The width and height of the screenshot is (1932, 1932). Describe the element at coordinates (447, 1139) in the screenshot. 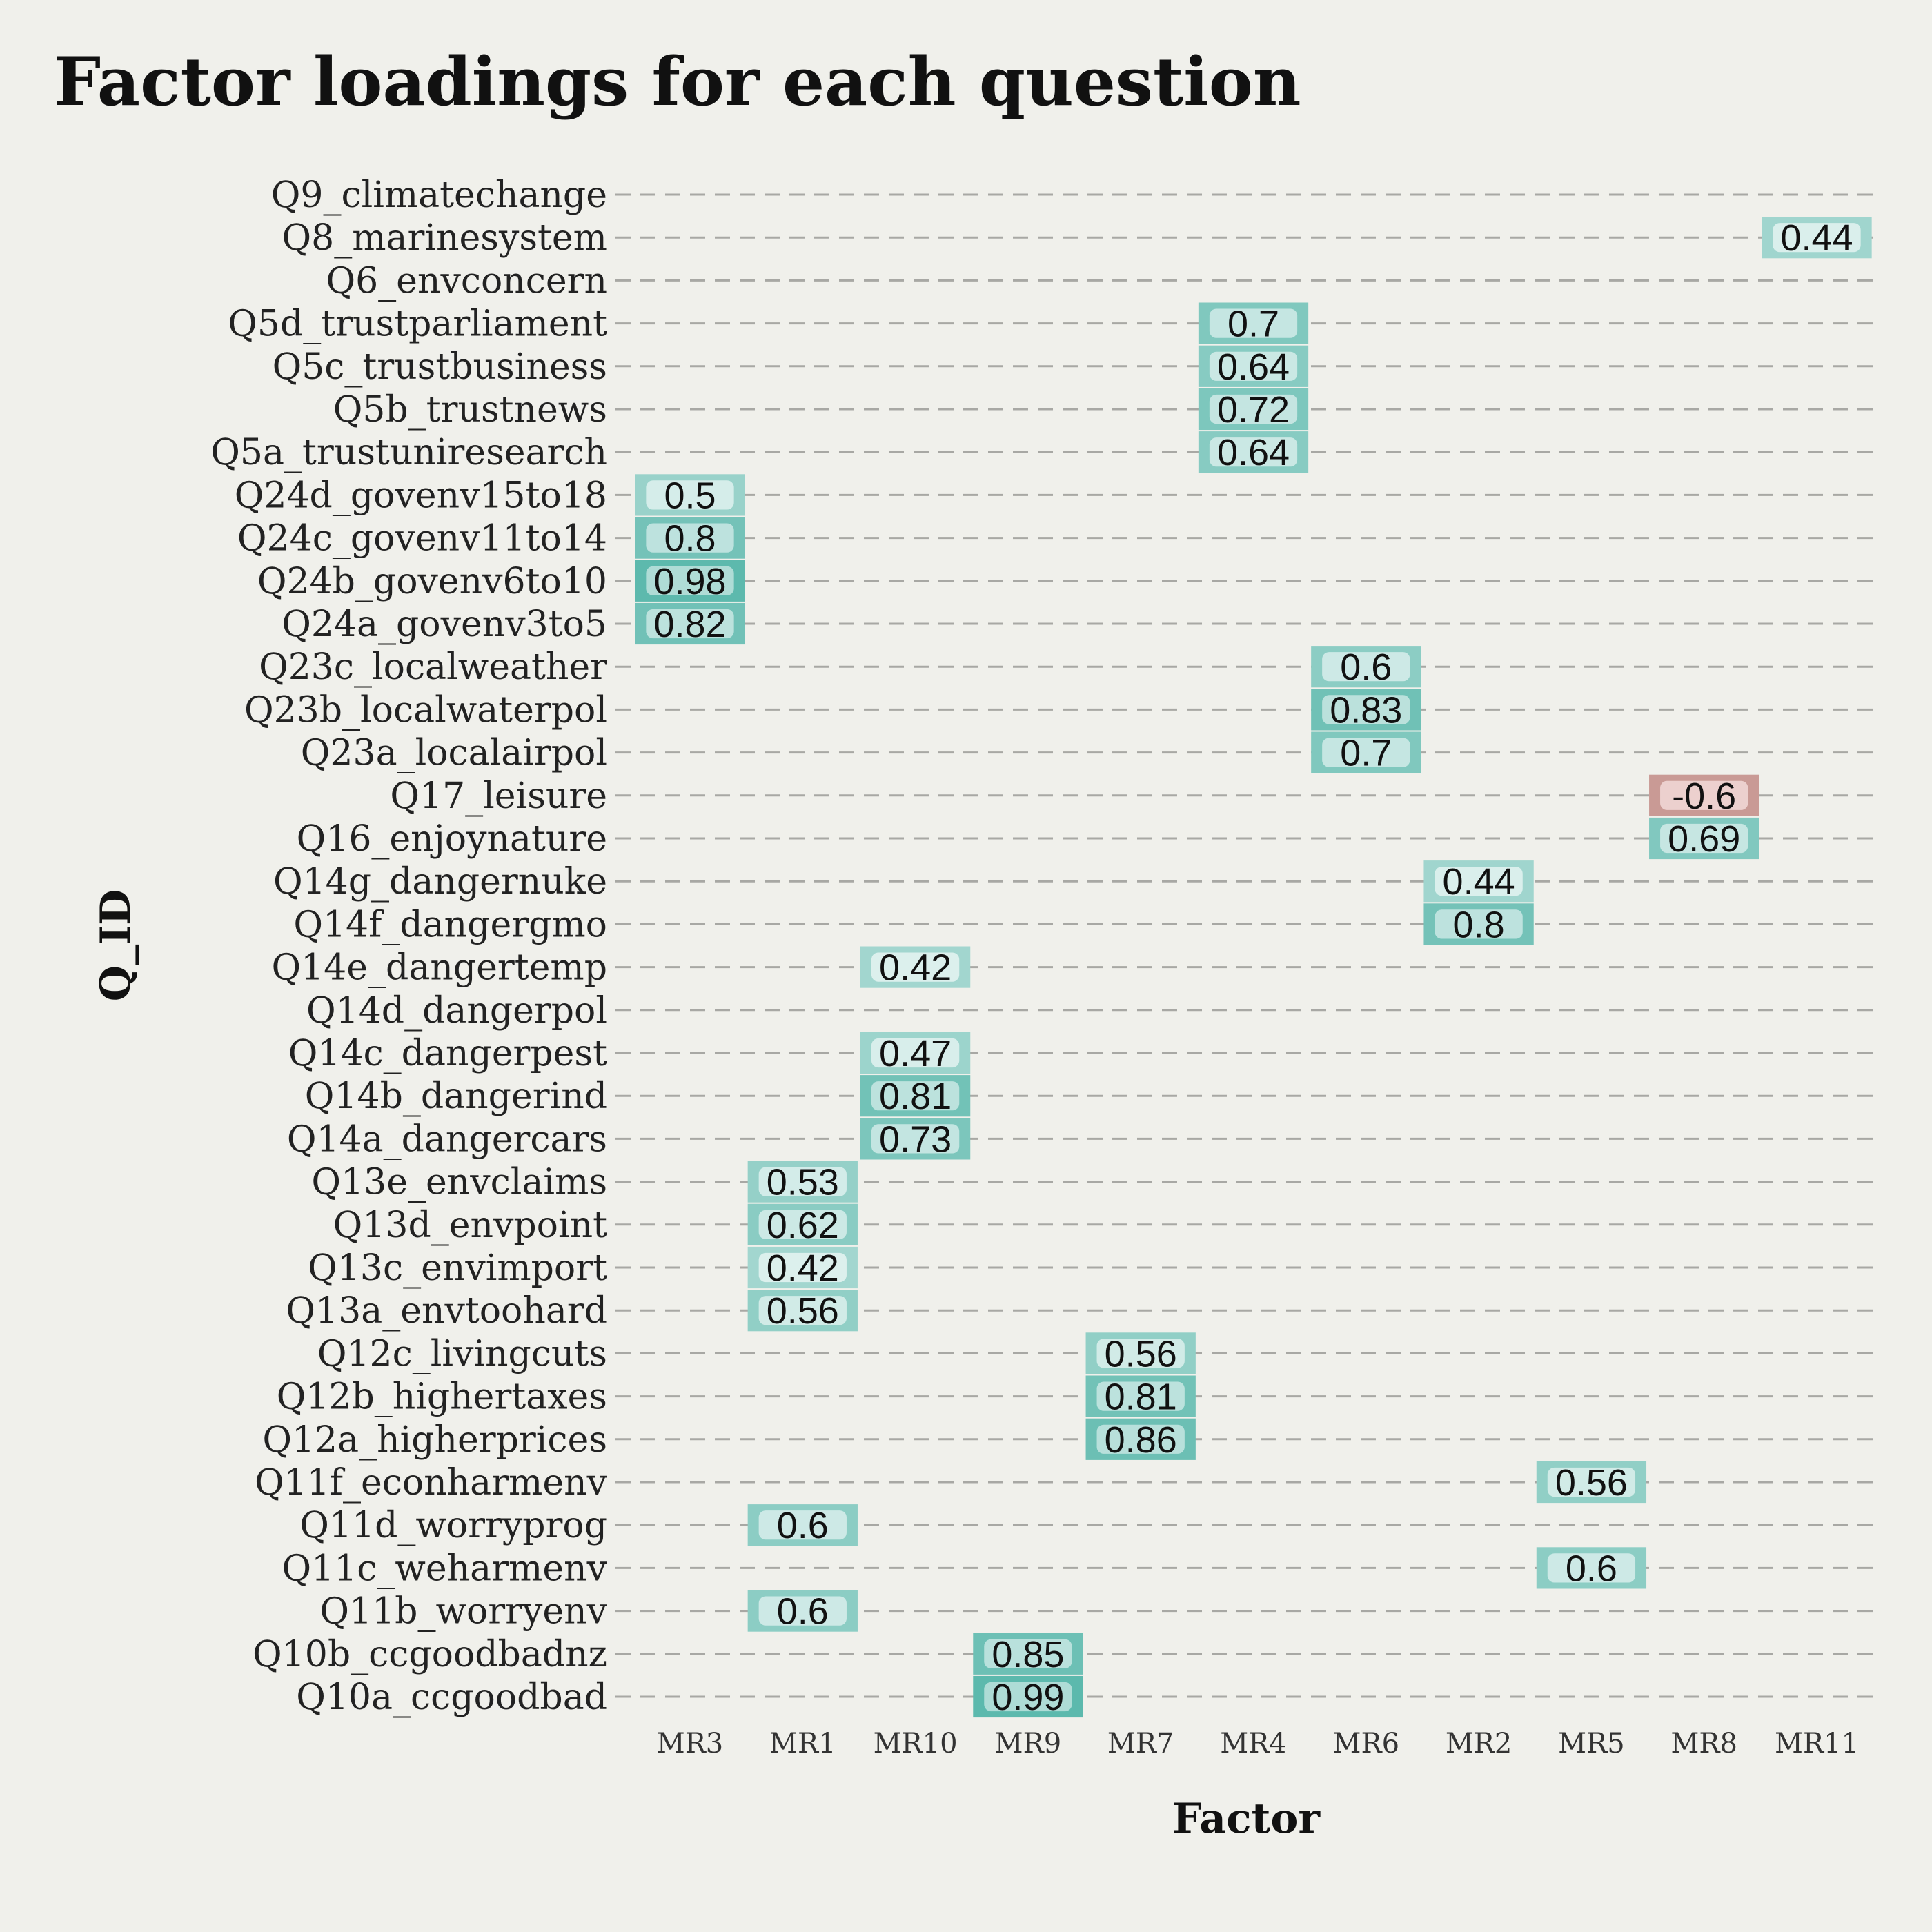

I see `y-tick-label: Q14a_dangercars` at that location.